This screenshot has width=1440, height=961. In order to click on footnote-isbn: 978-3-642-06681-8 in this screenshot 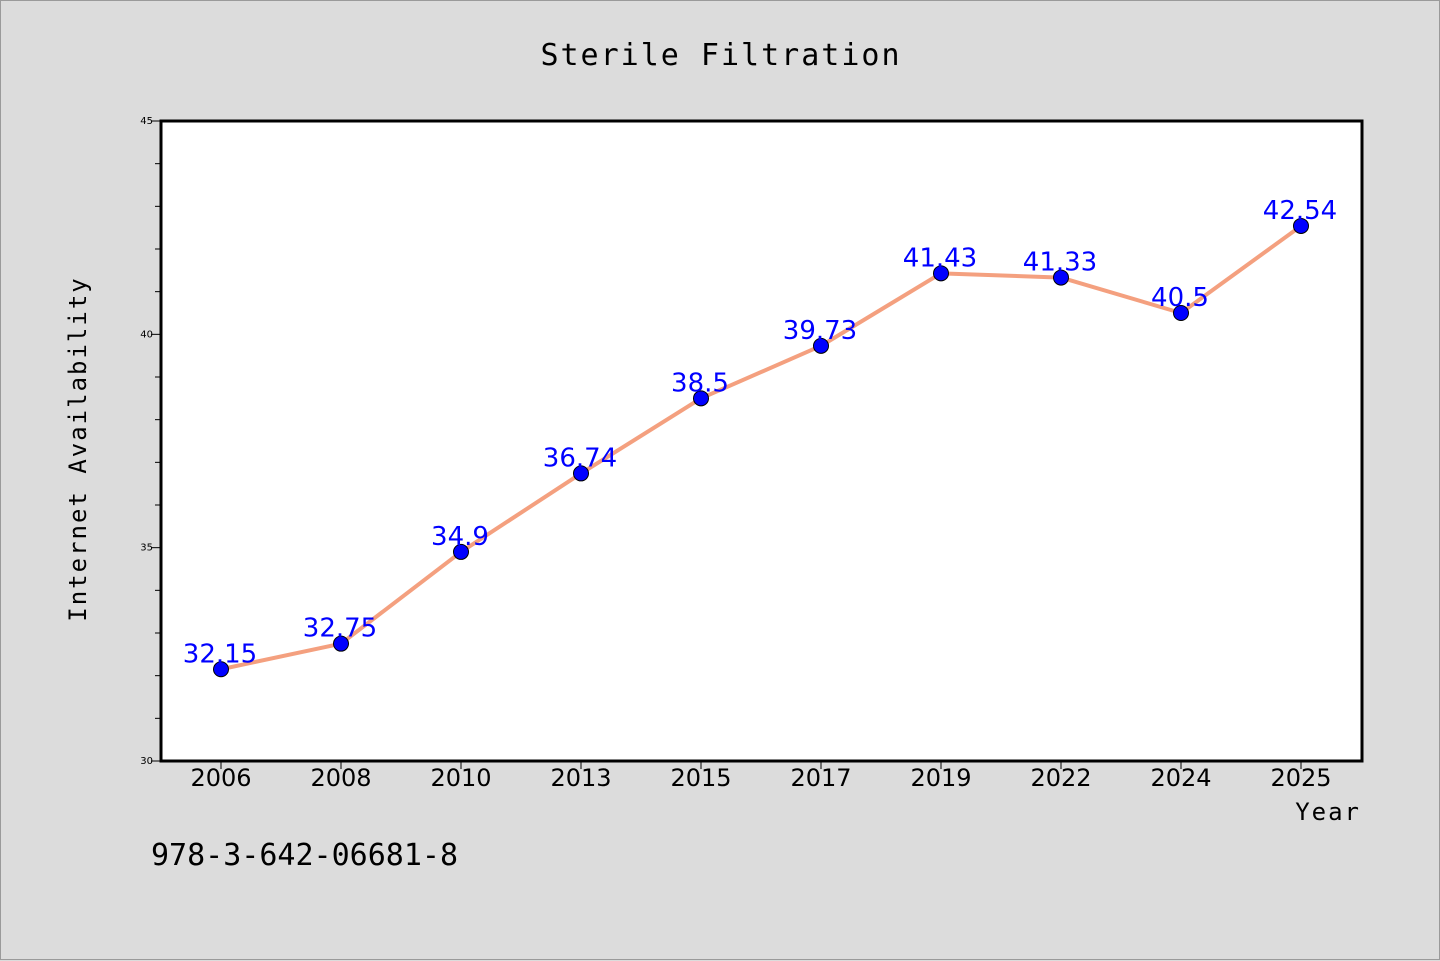, I will do `click(304, 855)`.